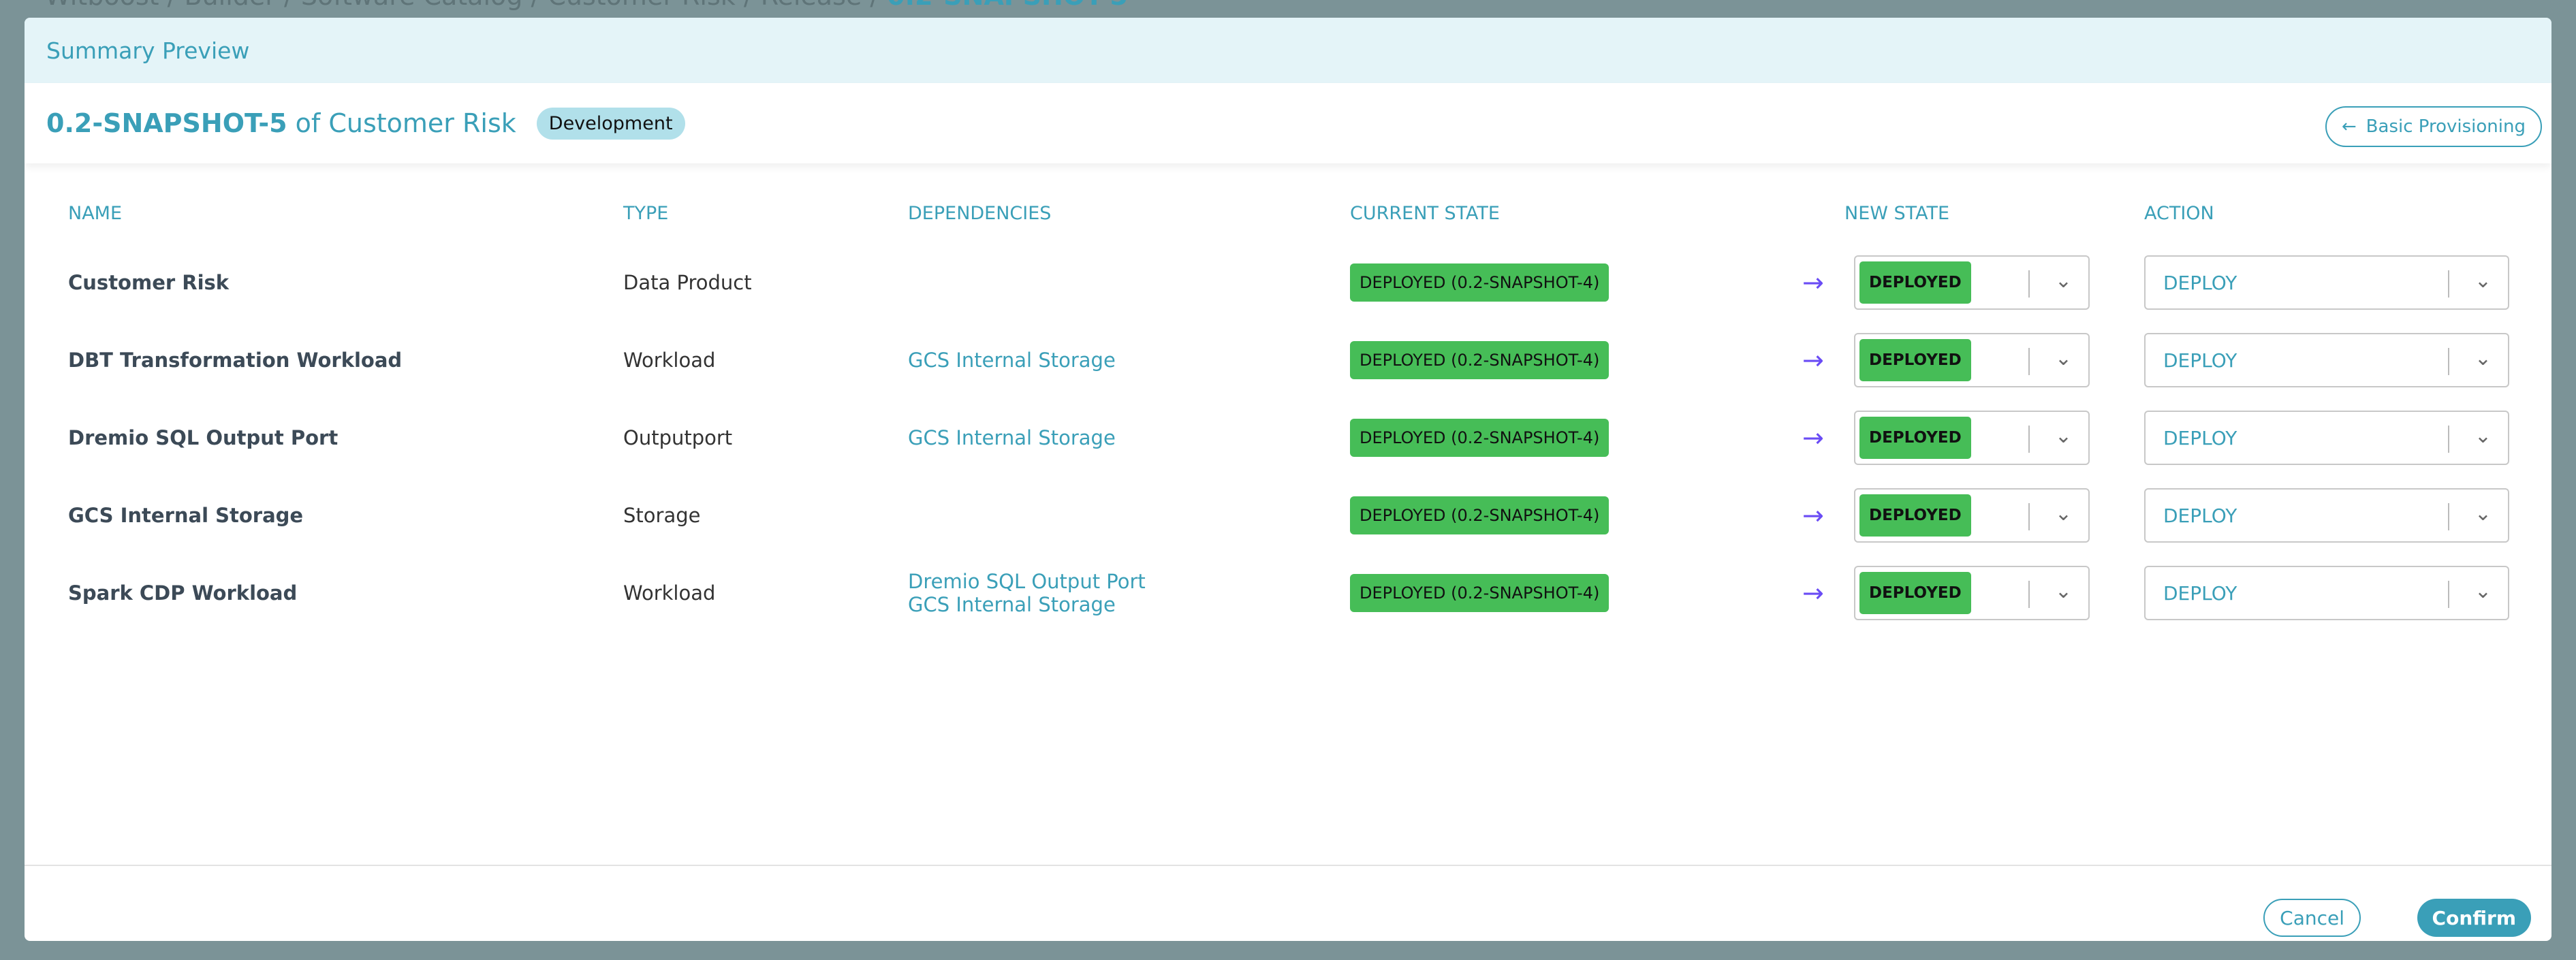  I want to click on breadcrumb-item: Customer Risk, so click(641, 5).